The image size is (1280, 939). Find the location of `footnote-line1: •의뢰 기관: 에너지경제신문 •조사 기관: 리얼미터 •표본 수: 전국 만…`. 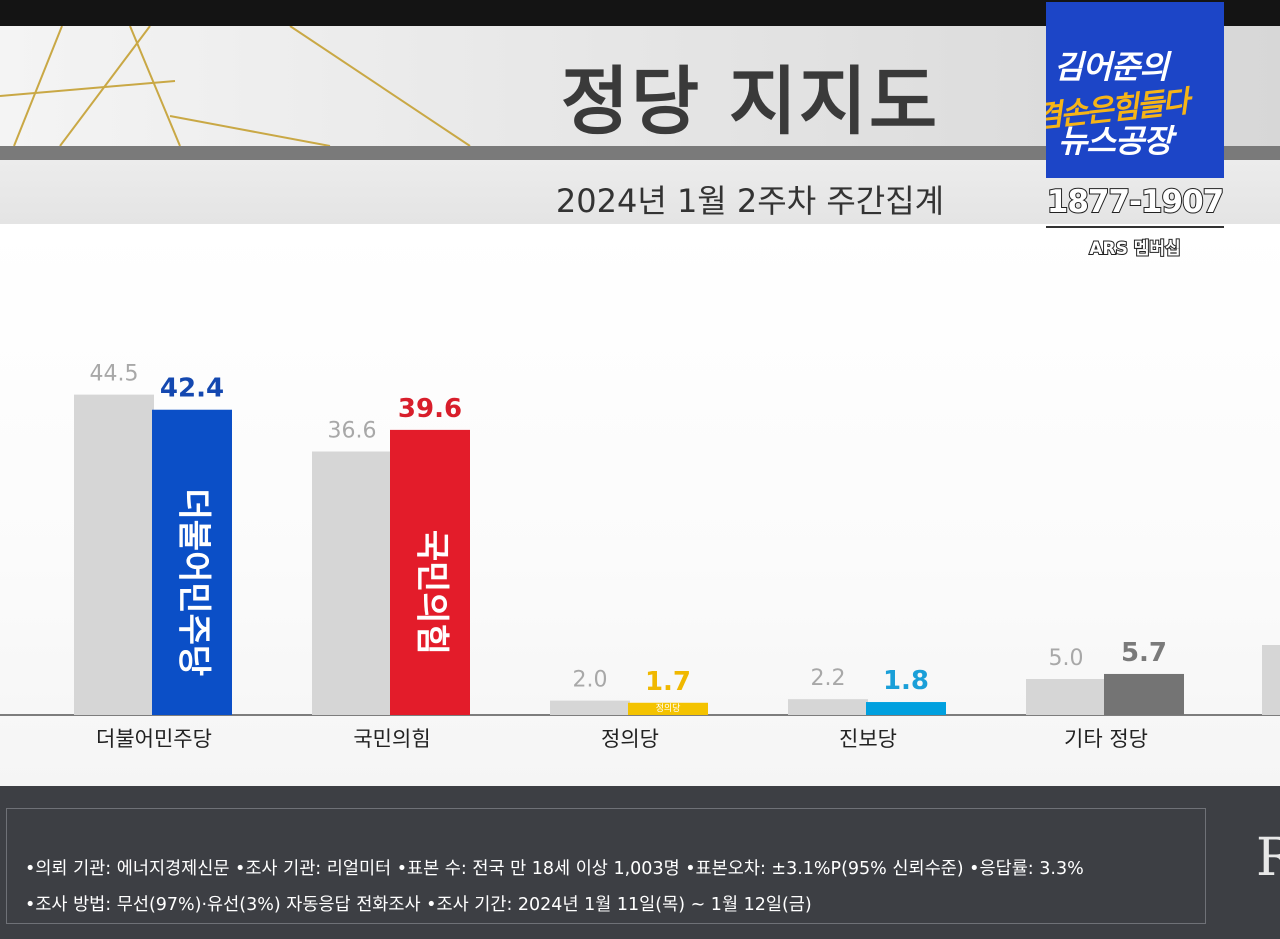

footnote-line1: •의뢰 기관: 에너지경제신문 •조사 기관: 리얼미터 •표본 수: 전국 만… is located at coordinates (554, 869).